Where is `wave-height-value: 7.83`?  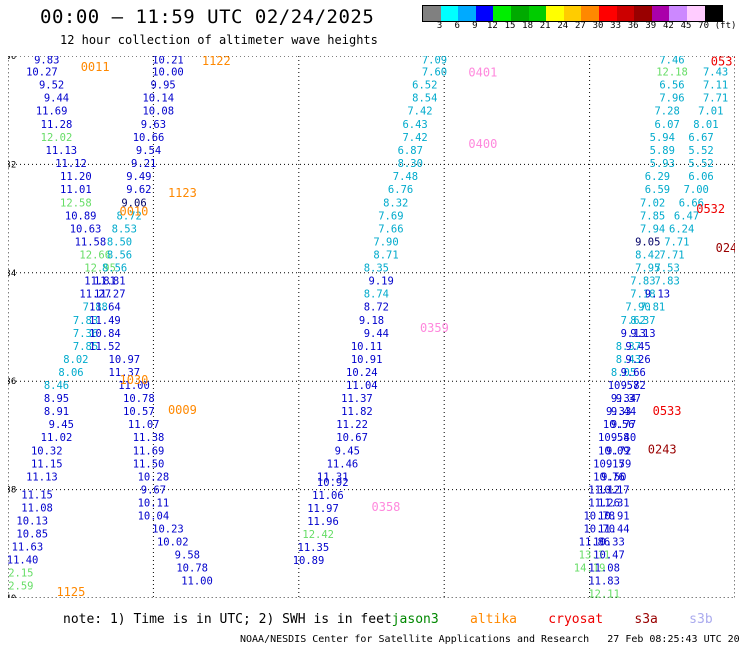 wave-height-value: 7.83 is located at coordinates (642, 281).